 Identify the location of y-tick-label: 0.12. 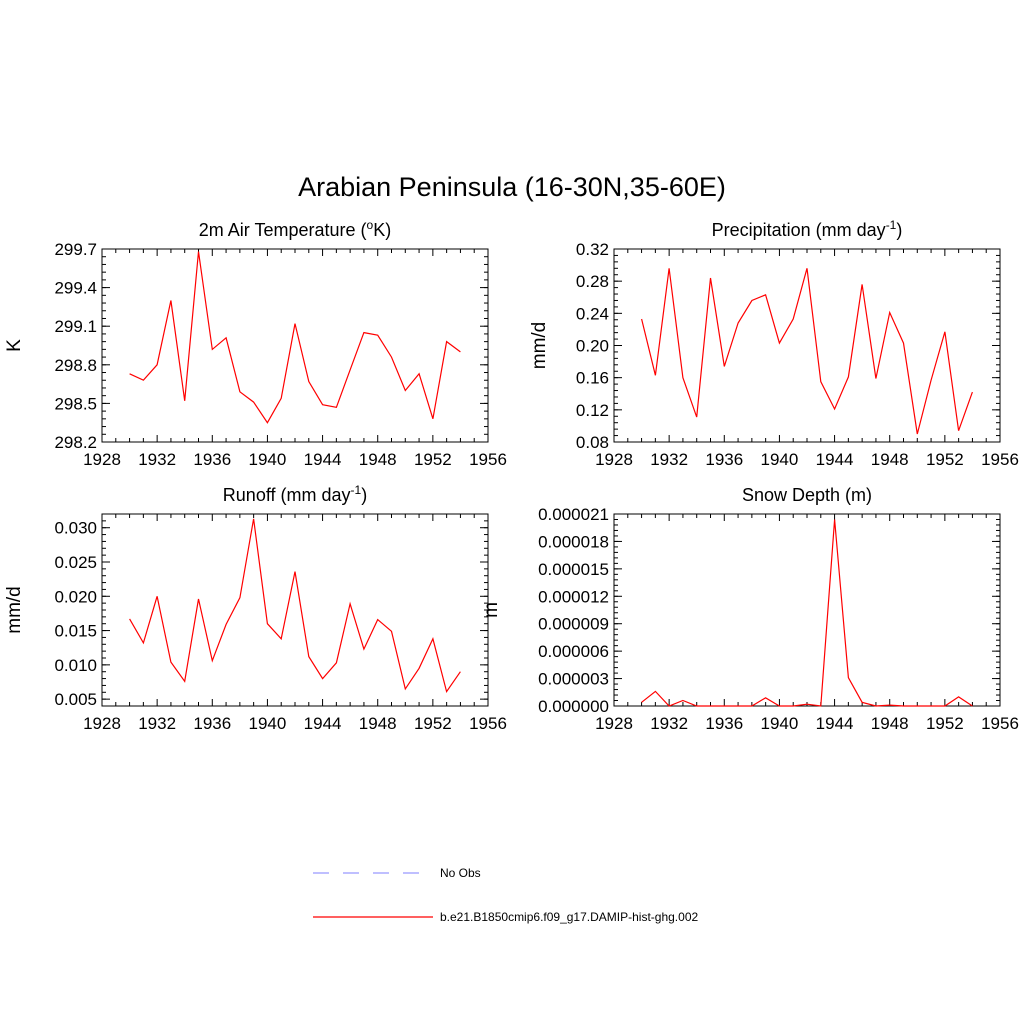
(592, 410).